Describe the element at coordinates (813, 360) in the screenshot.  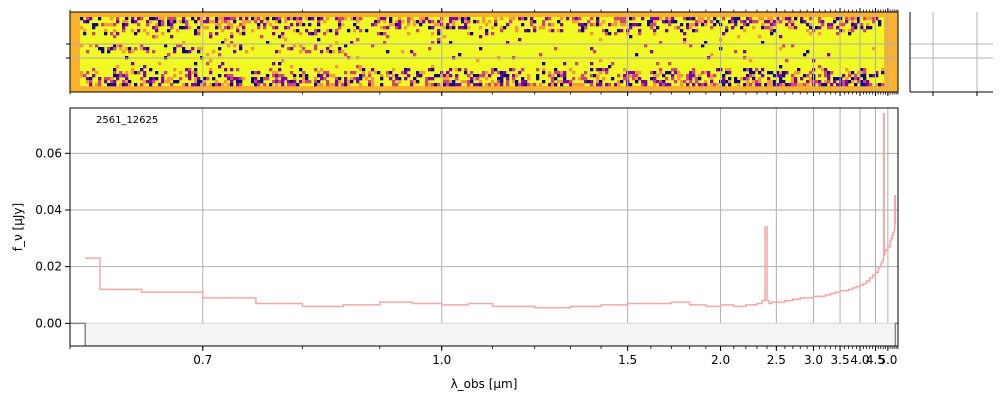
I see `x-tick-label: 3.0` at that location.